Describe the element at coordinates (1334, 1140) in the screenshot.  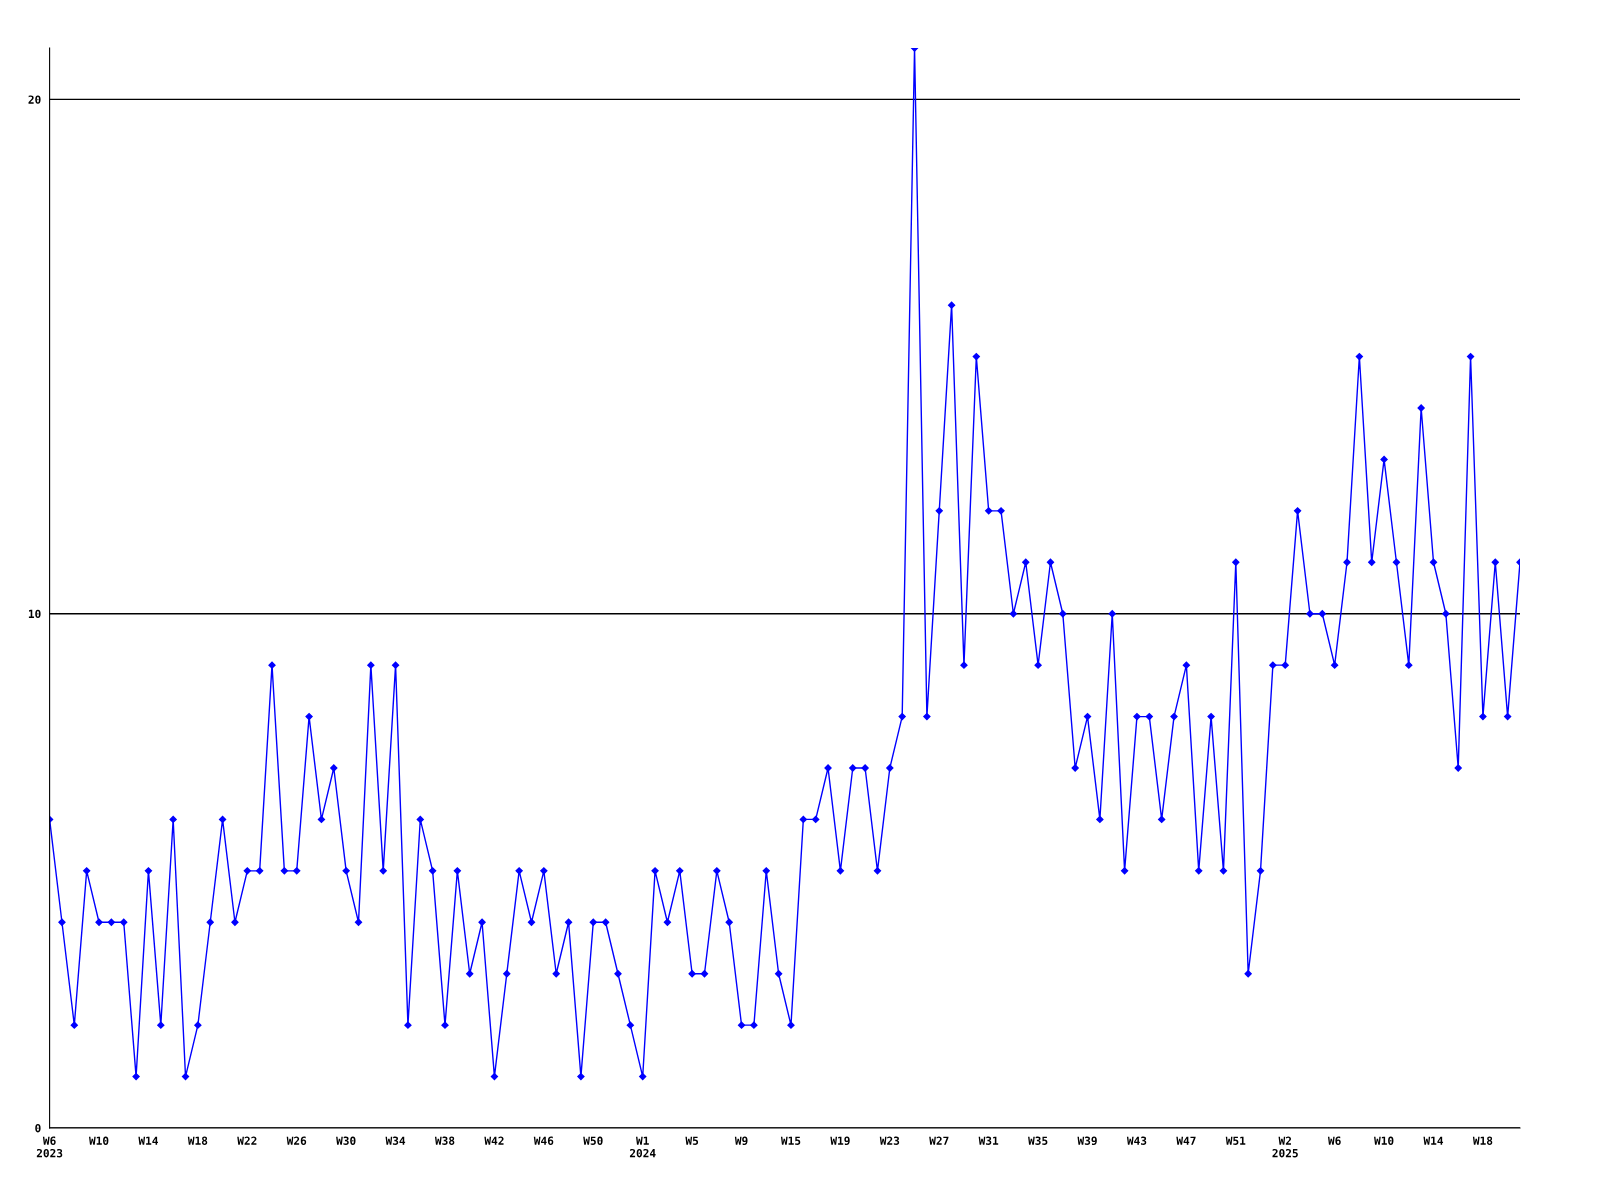
I see `x-tick-label: W6` at that location.